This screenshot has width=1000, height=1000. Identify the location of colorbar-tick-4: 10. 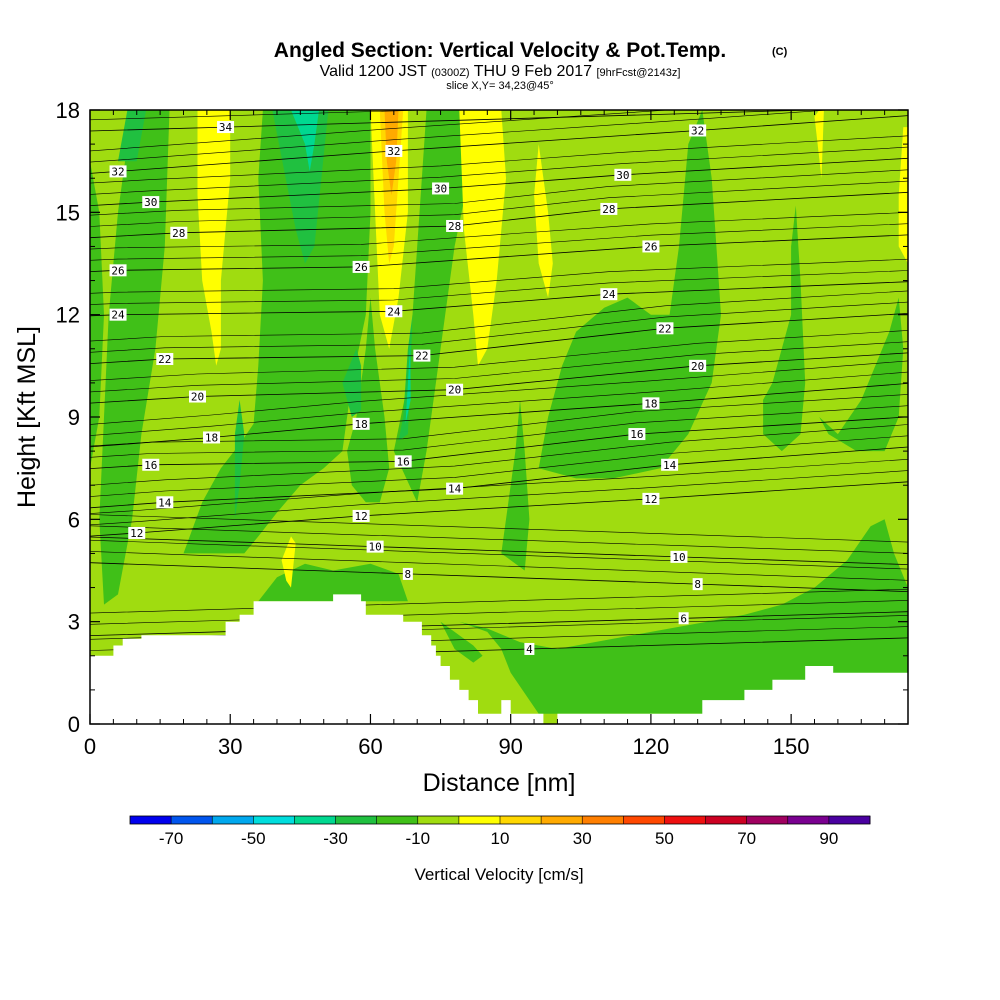
(500, 838).